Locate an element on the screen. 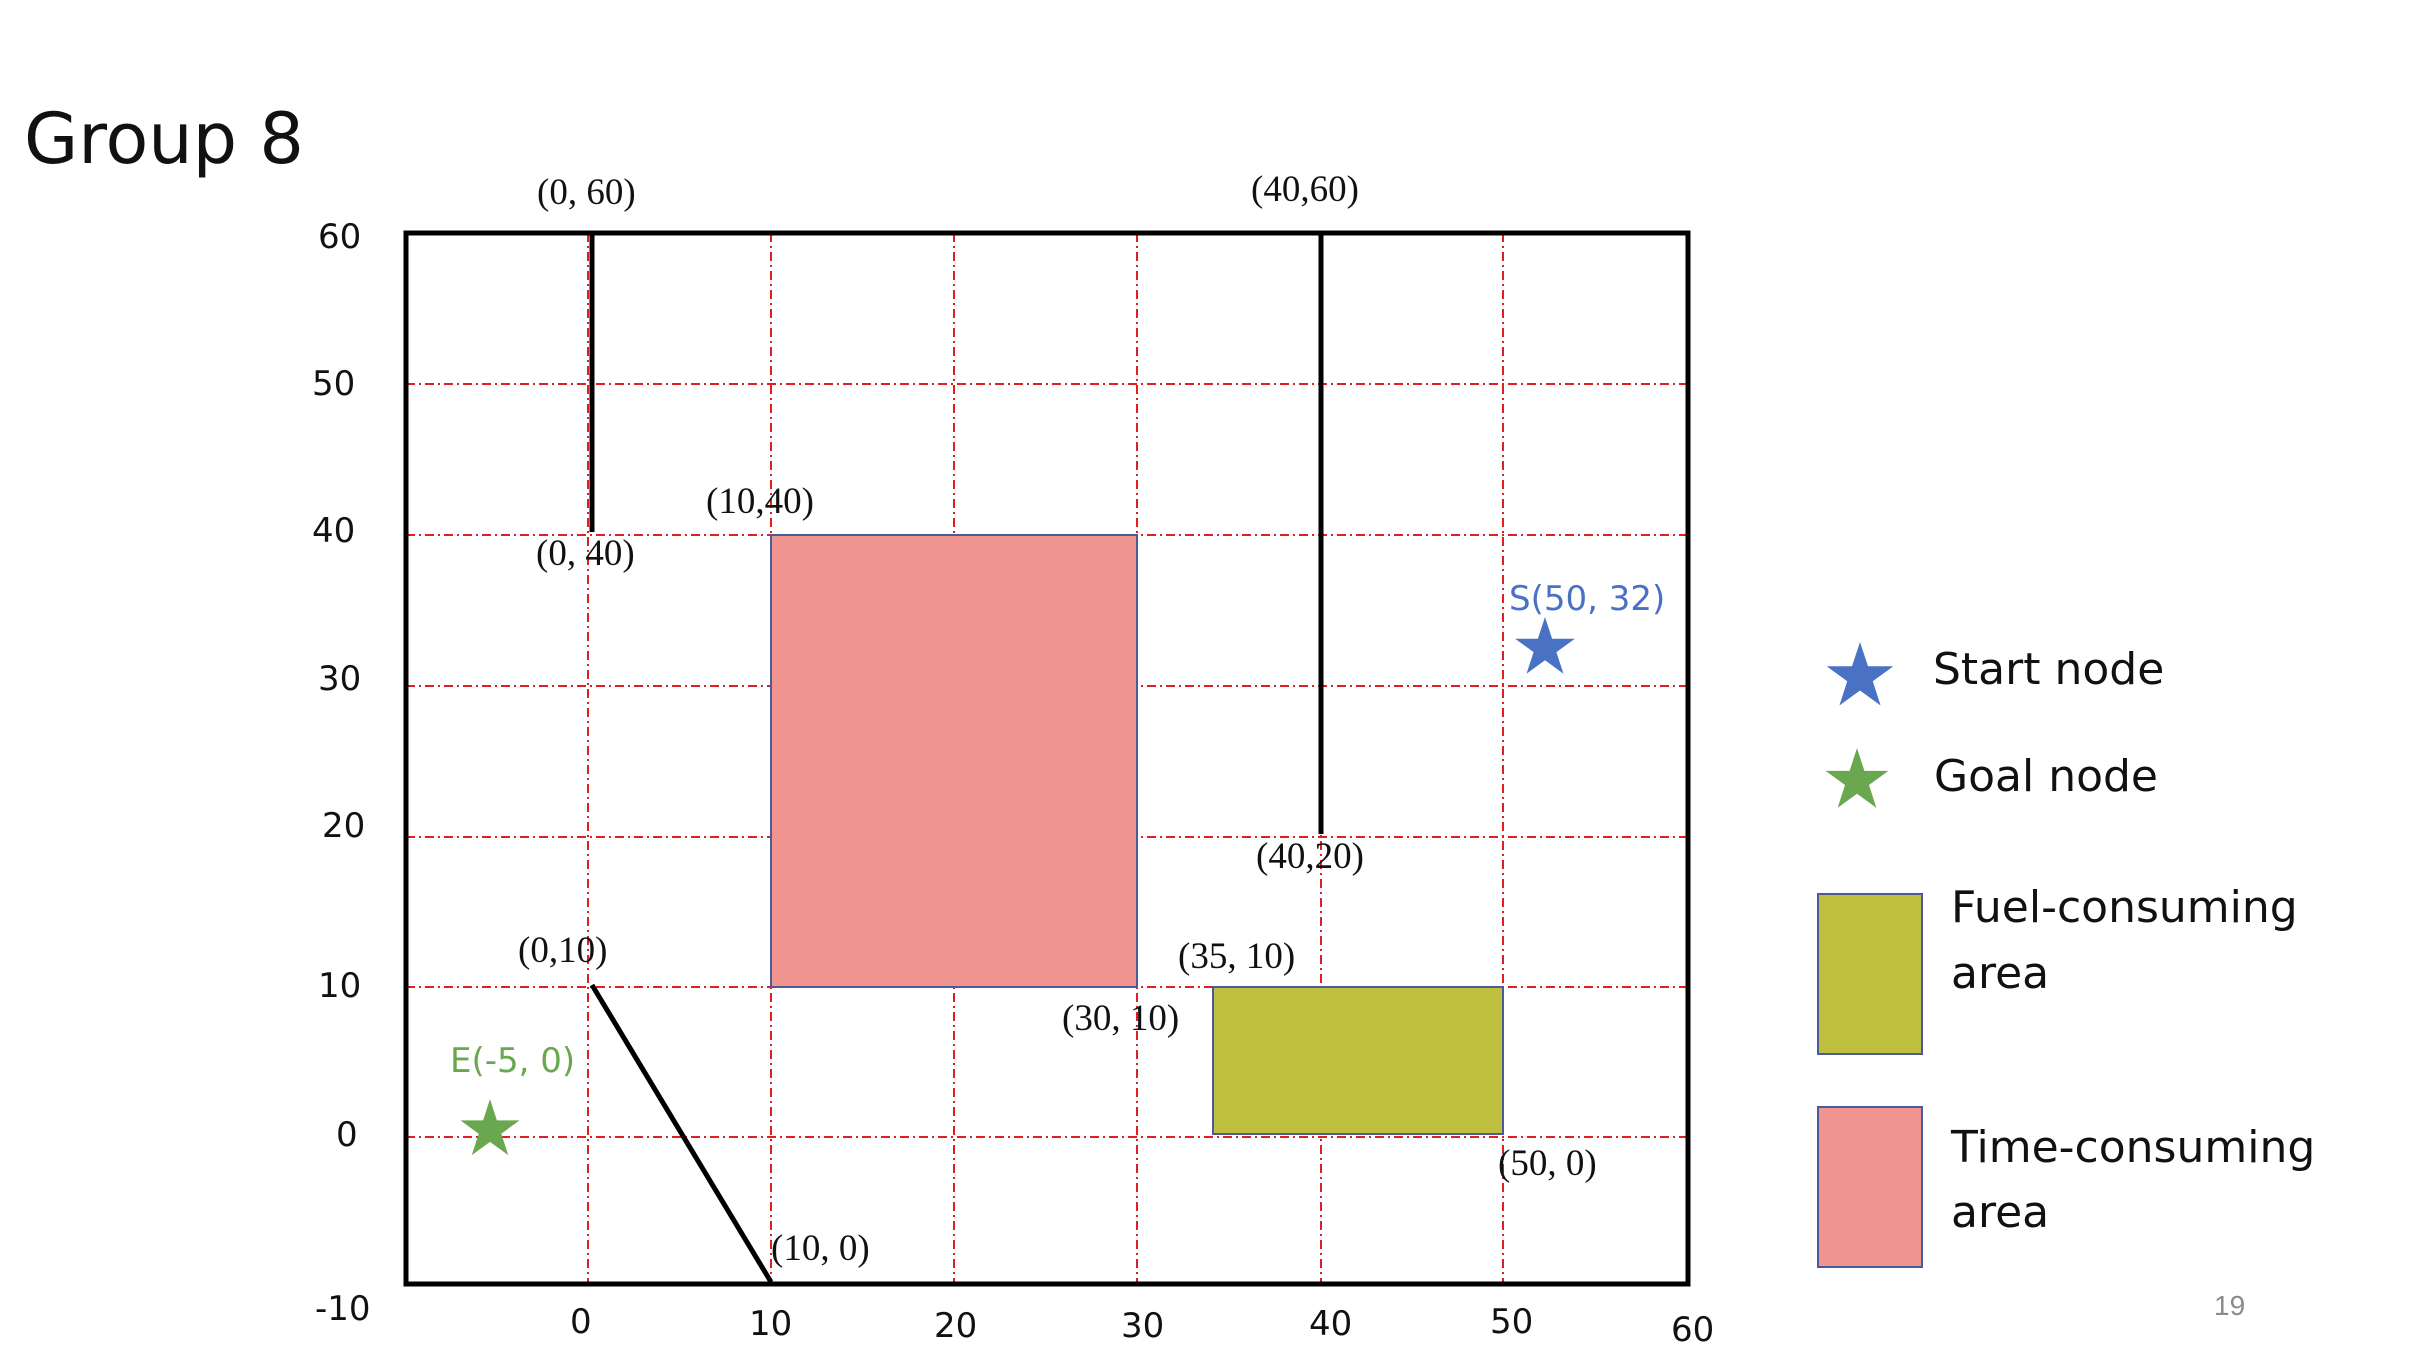 The image size is (2432, 1370). legend-goal-label: Goal node is located at coordinates (2046, 776).